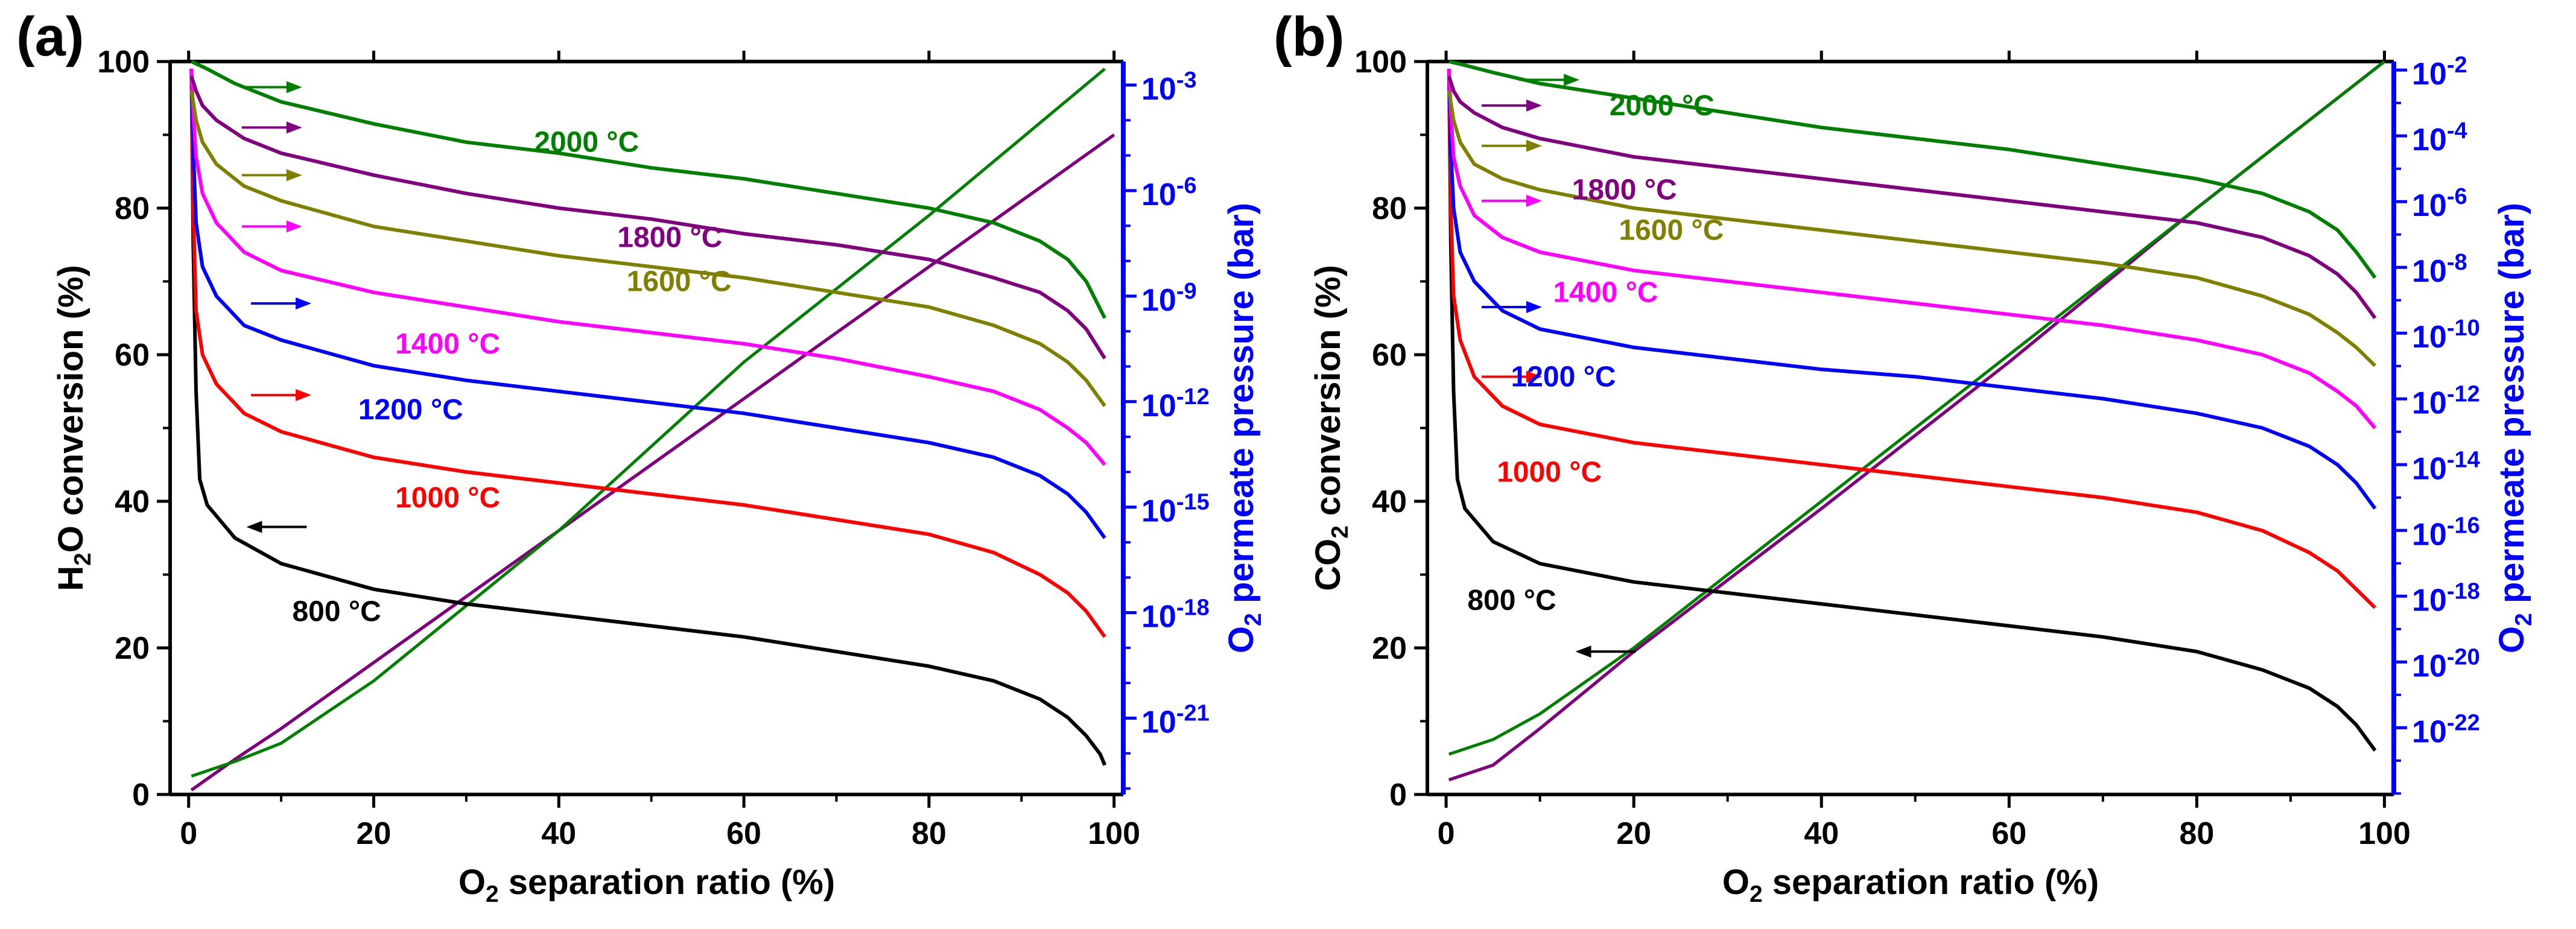 This screenshot has height=929, width=2576. What do you see at coordinates (1309, 37) in the screenshot?
I see `panel-label: (b)` at bounding box center [1309, 37].